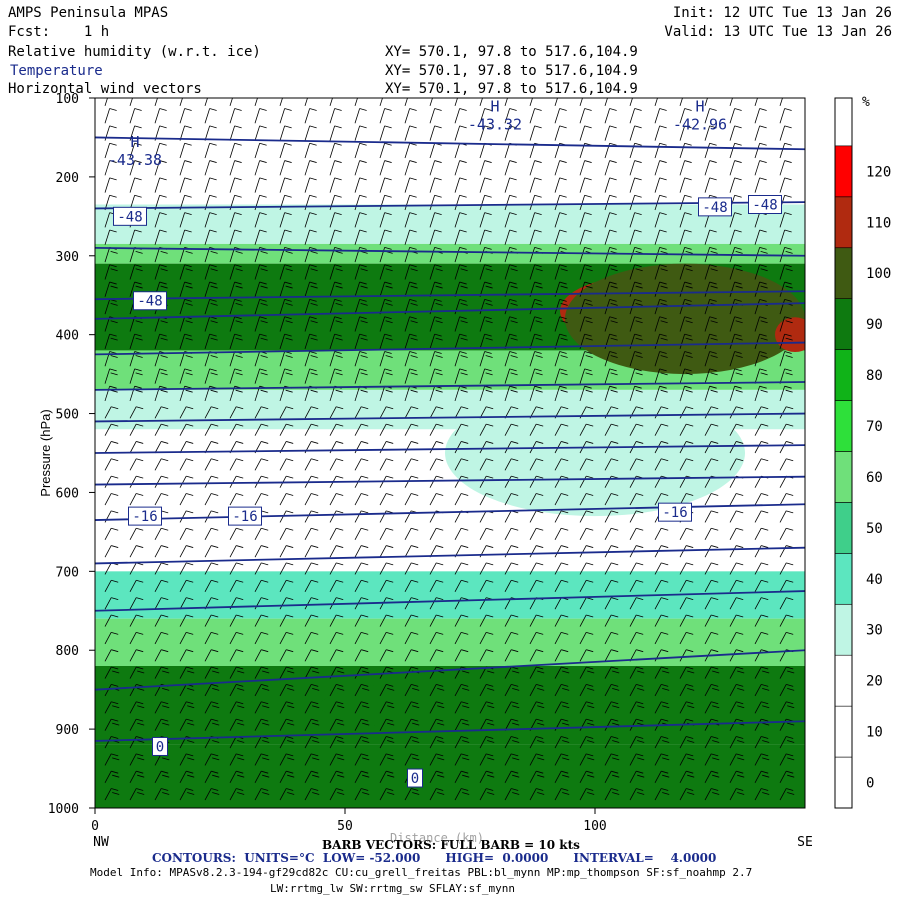 This screenshot has width=900, height=900. What do you see at coordinates (67, 415) in the screenshot?
I see `y-tick-label-4: 500` at bounding box center [67, 415].